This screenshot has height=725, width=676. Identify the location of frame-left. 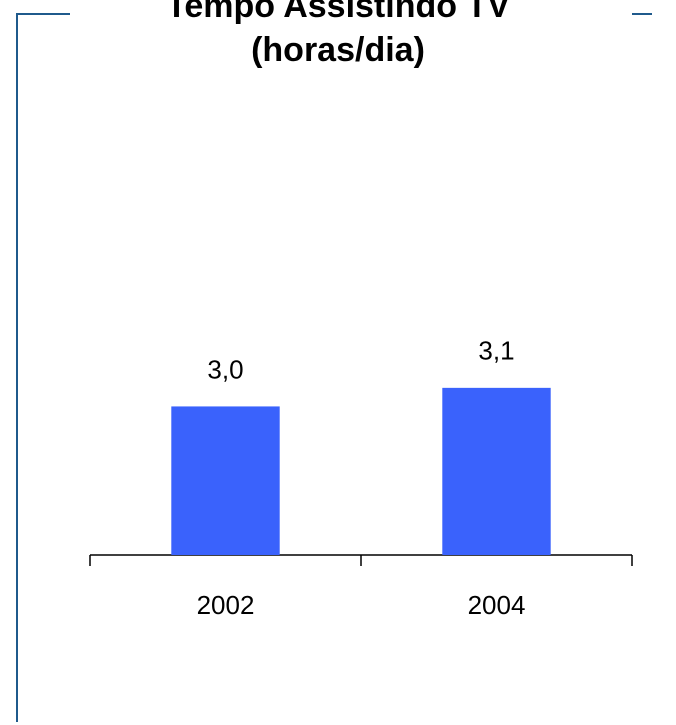
(43, 367).